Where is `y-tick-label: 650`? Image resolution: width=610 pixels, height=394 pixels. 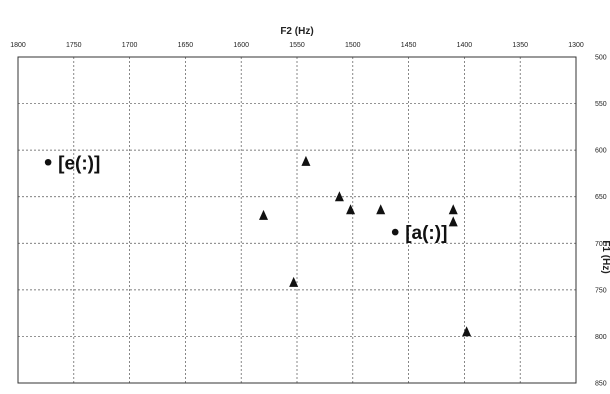 y-tick-label: 650 is located at coordinates (601, 197).